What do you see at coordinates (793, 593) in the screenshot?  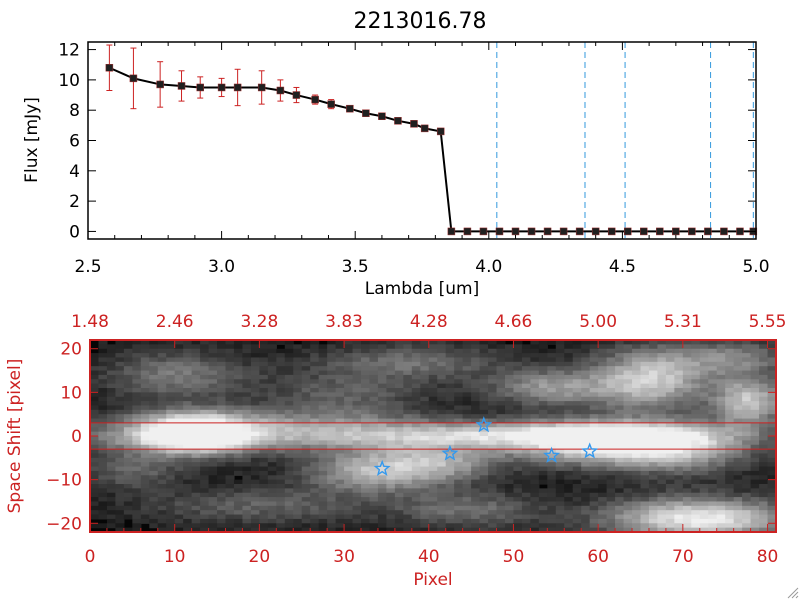 I see `resize-grip-icon` at bounding box center [793, 593].